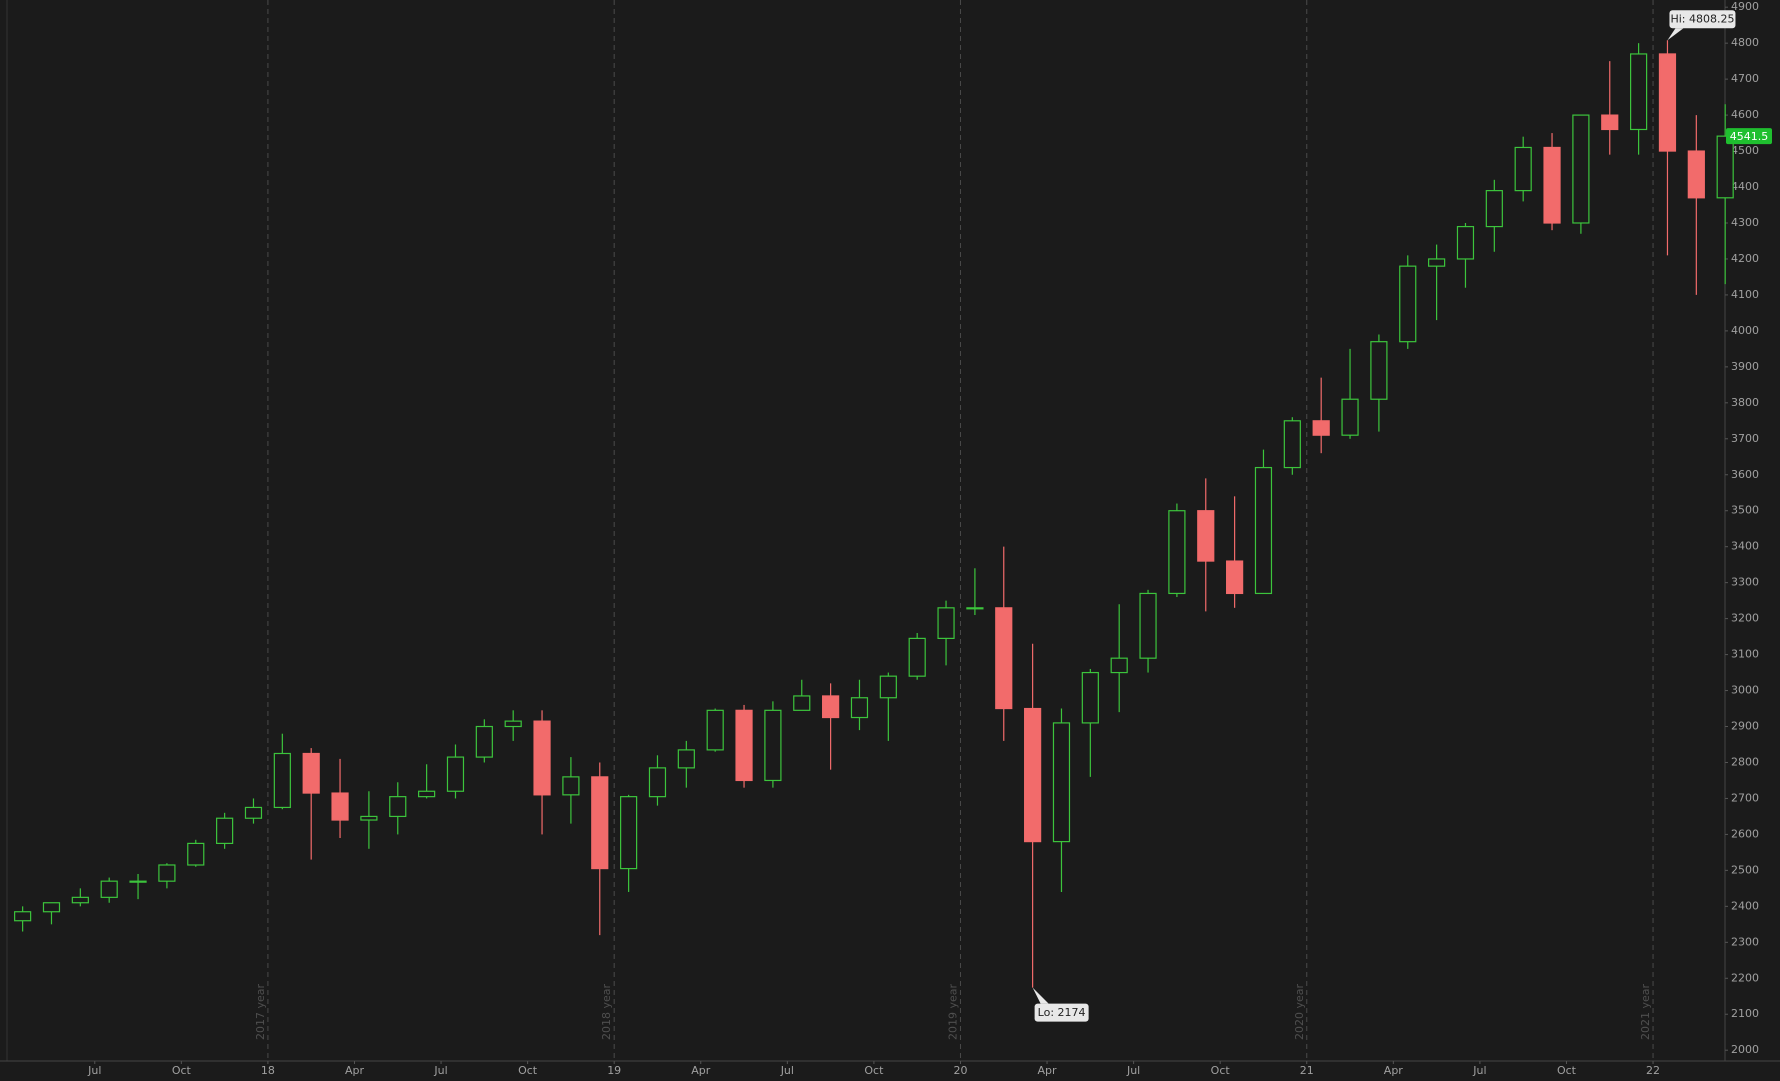  Describe the element at coordinates (1745, 690) in the screenshot. I see `y-tick-label: 3000` at that location.